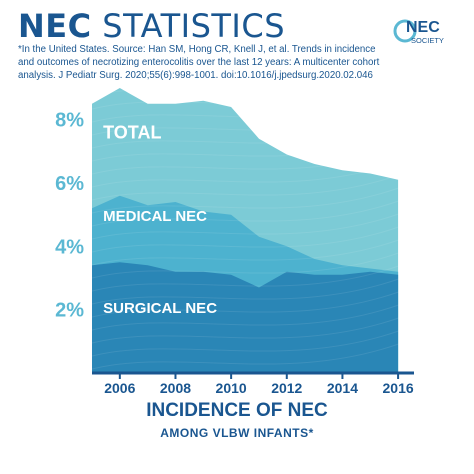  Describe the element at coordinates (160, 308) in the screenshot. I see `series-label: SURGICAL NEC` at that location.